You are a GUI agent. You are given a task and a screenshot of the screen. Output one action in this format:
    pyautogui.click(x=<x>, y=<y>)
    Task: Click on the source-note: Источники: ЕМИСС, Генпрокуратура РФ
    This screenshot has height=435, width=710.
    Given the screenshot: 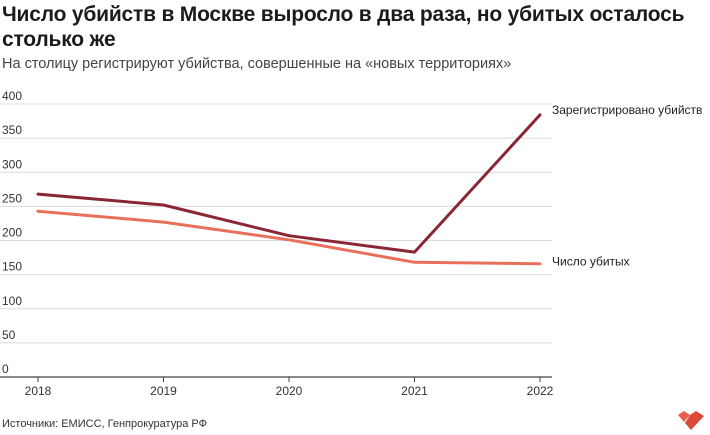 What is the action you would take?
    pyautogui.click(x=104, y=424)
    